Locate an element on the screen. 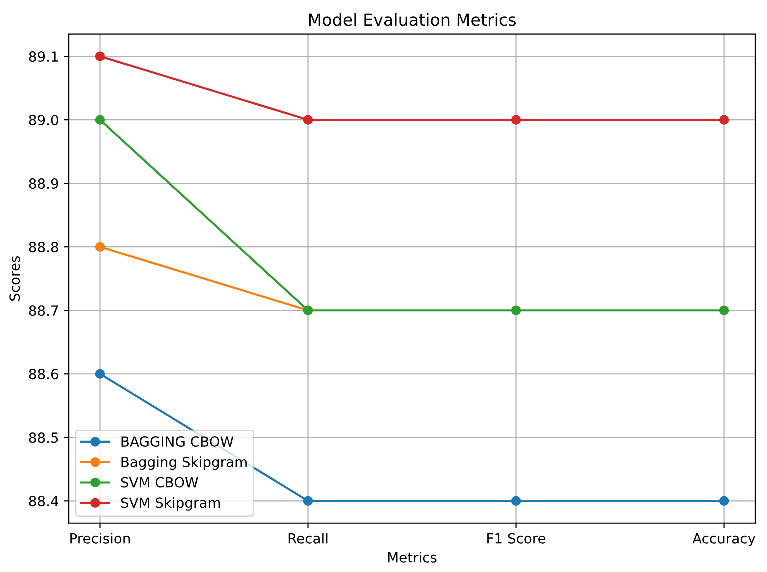 The width and height of the screenshot is (767, 572). x-tick-label: Accuracy is located at coordinates (724, 540).